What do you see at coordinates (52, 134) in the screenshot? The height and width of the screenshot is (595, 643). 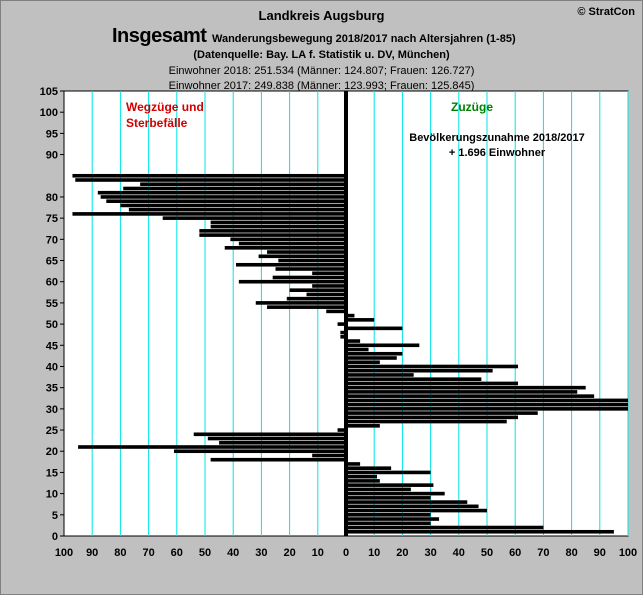 I see `y-tick-label: 95` at bounding box center [52, 134].